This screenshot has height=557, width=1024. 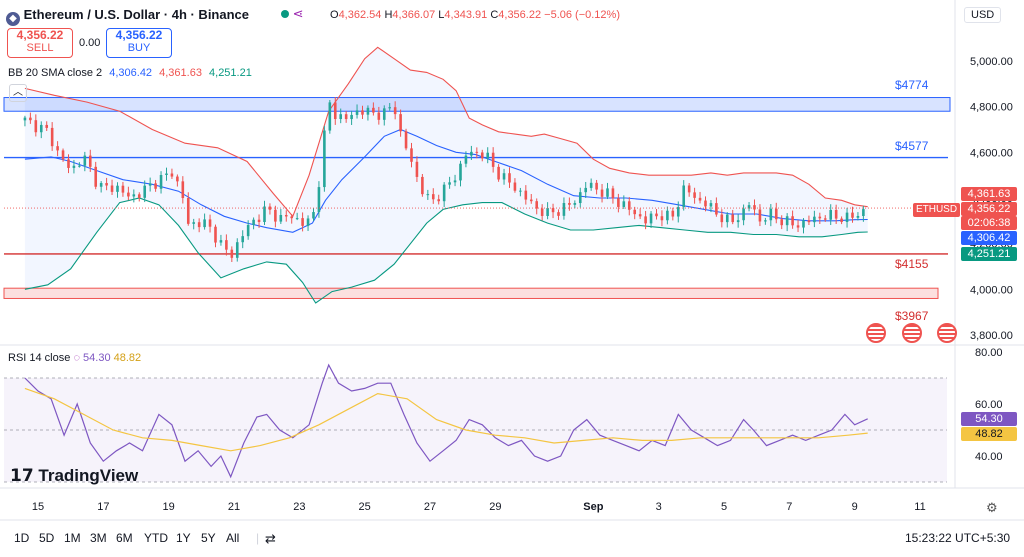 What do you see at coordinates (74, 476) in the screenshot?
I see `tradingview-logo: 𝟭𝟳 TradingView` at bounding box center [74, 476].